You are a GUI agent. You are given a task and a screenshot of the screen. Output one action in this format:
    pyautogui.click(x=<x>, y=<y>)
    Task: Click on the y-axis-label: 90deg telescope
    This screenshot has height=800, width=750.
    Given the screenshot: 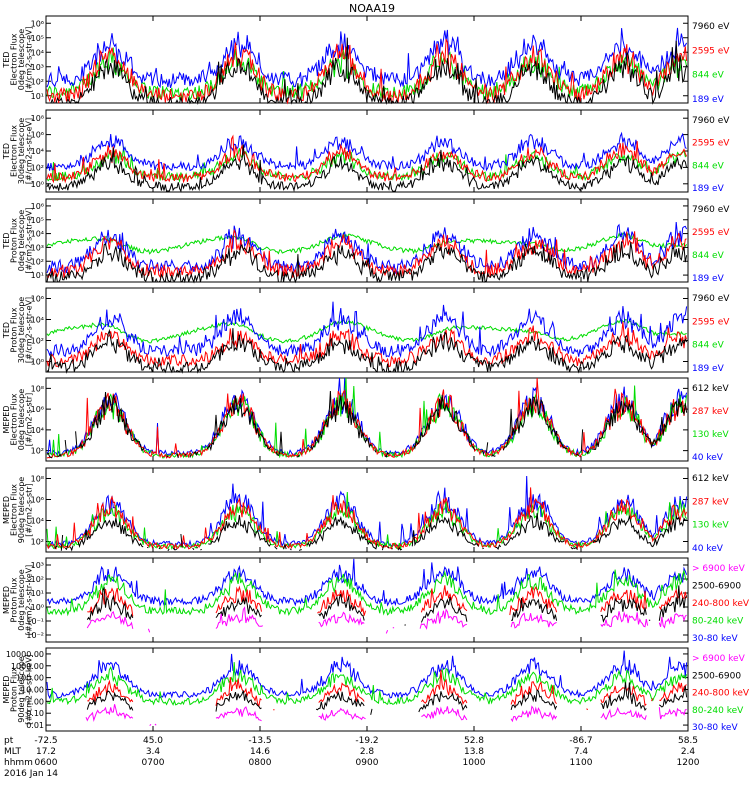 What is the action you would take?
    pyautogui.click(x=21, y=689)
    